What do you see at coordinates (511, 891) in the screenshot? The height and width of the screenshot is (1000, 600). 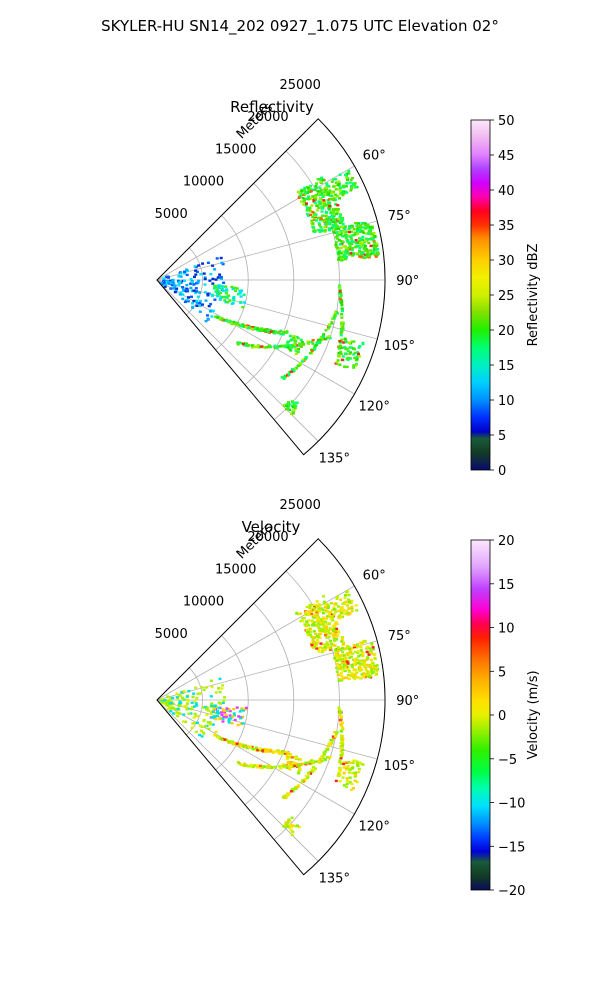 I see `colorbar-tick-label: −20` at bounding box center [511, 891].